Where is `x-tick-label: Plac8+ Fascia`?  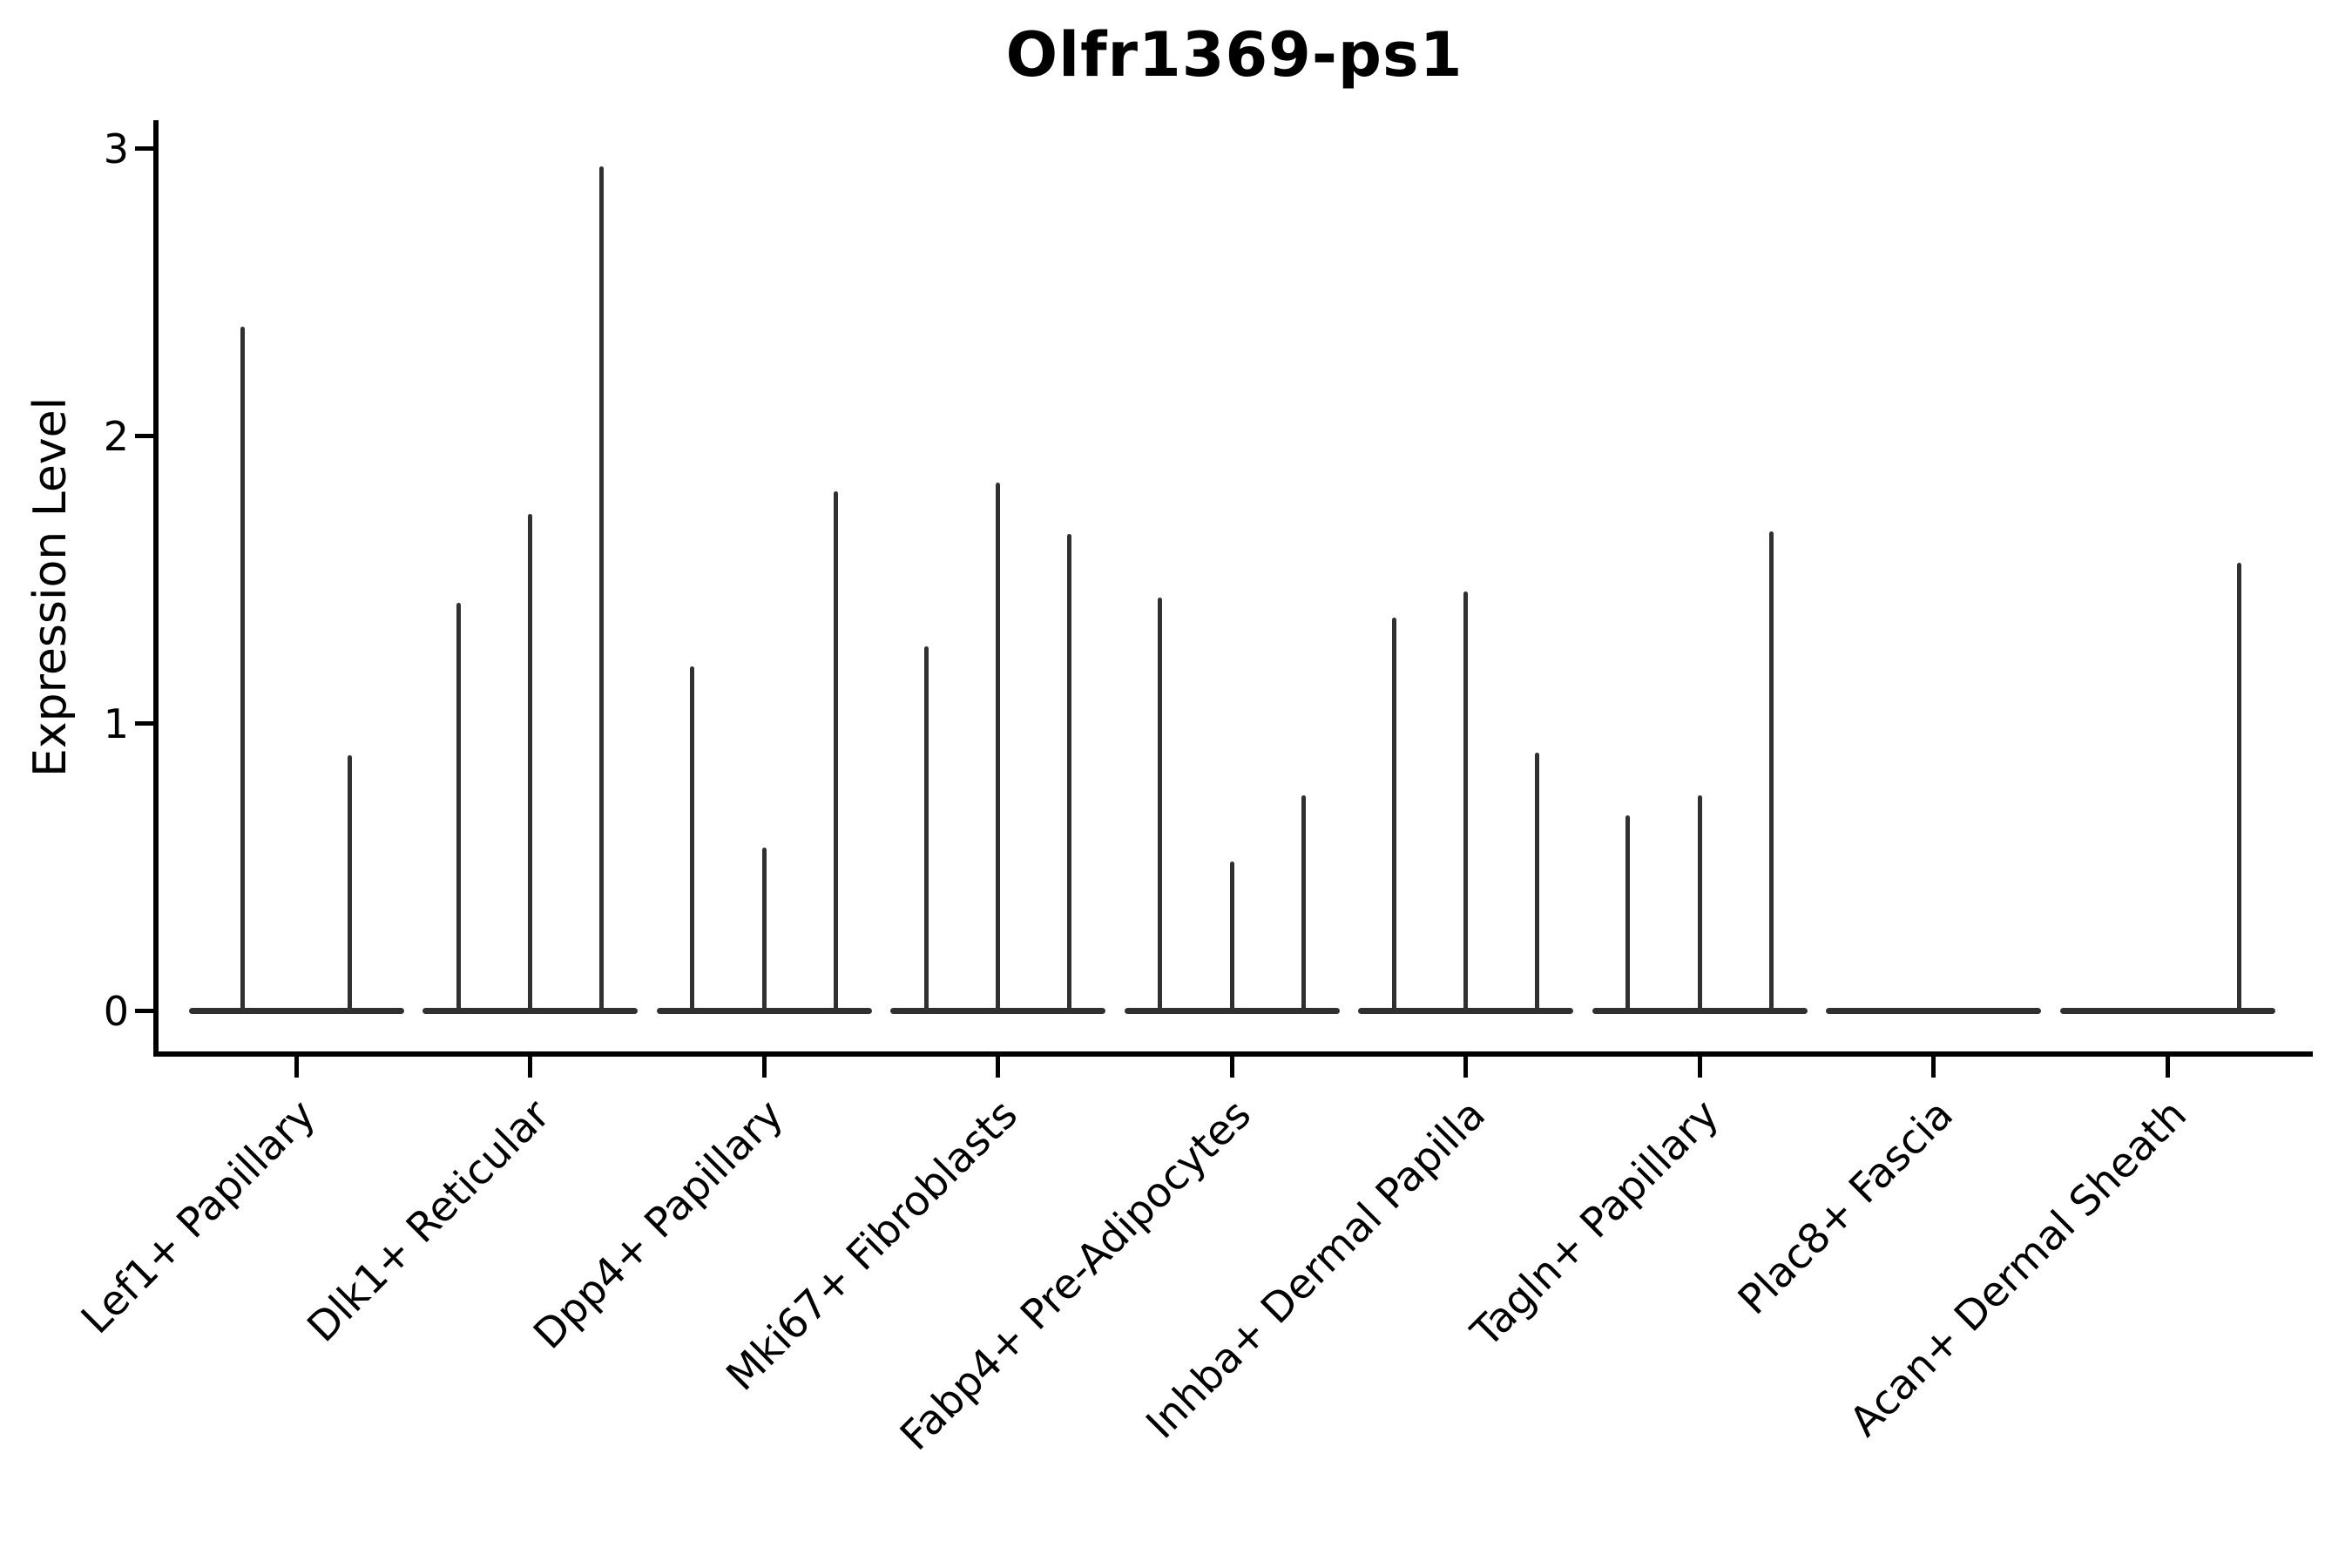
x-tick-label: Plac8+ Fascia is located at coordinates (1845, 1207).